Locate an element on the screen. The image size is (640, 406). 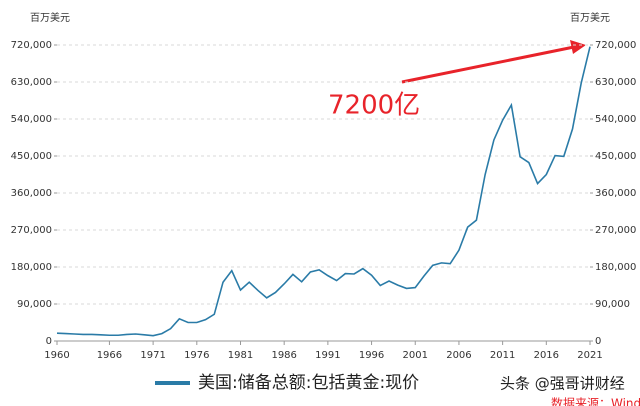
x-tick-label: 1981 is located at coordinates (240, 355).